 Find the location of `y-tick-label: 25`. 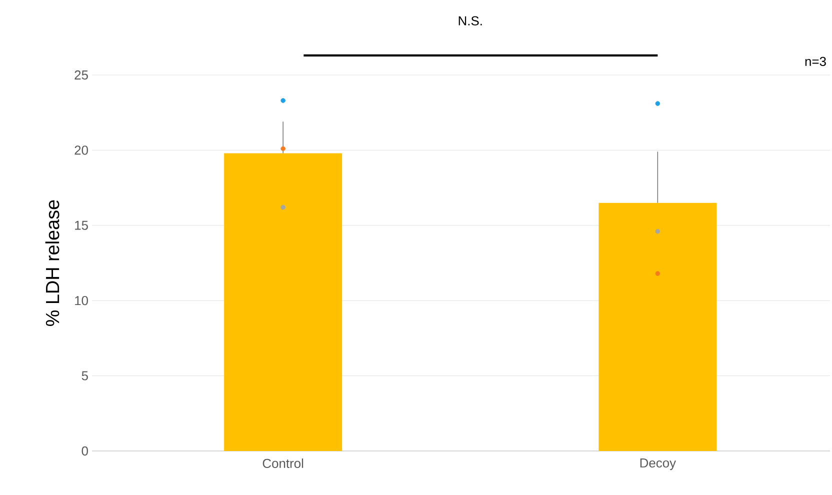

y-tick-label: 25 is located at coordinates (81, 75).